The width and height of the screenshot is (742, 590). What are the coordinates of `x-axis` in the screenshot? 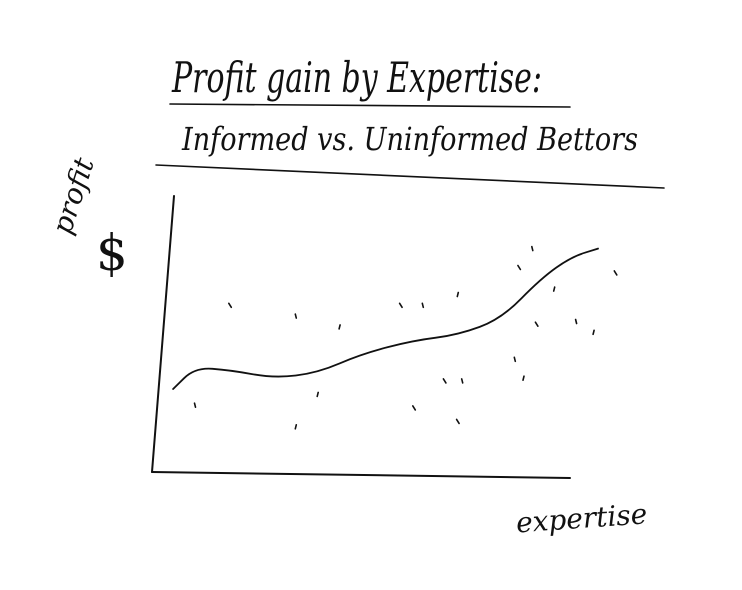 It's located at (361, 475).